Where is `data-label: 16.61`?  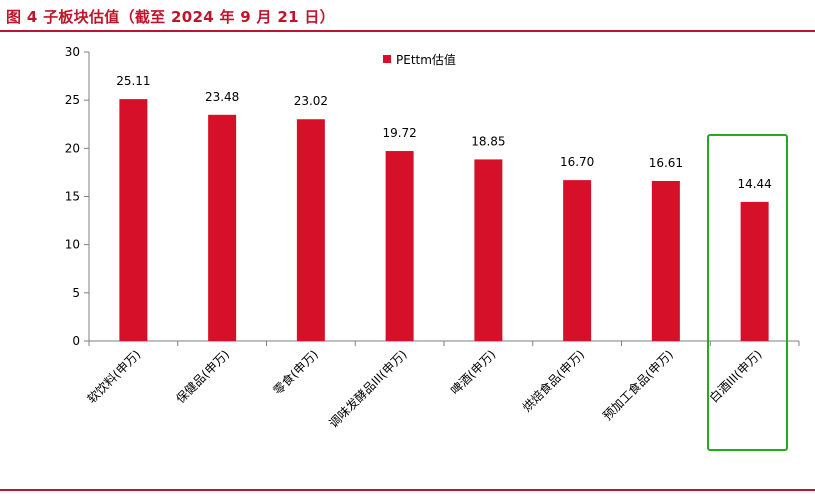
data-label: 16.61 is located at coordinates (666, 163).